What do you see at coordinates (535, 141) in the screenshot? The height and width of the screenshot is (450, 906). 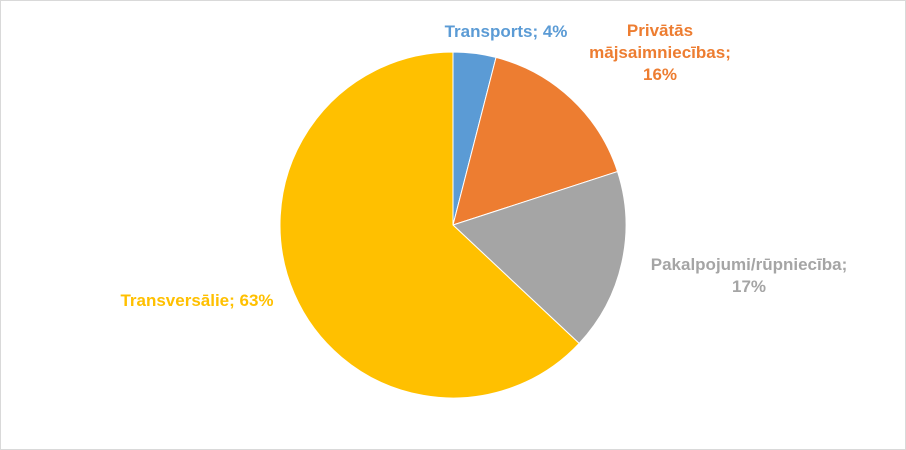 I see `pie-slice-privātās-mājsaimniecības` at bounding box center [535, 141].